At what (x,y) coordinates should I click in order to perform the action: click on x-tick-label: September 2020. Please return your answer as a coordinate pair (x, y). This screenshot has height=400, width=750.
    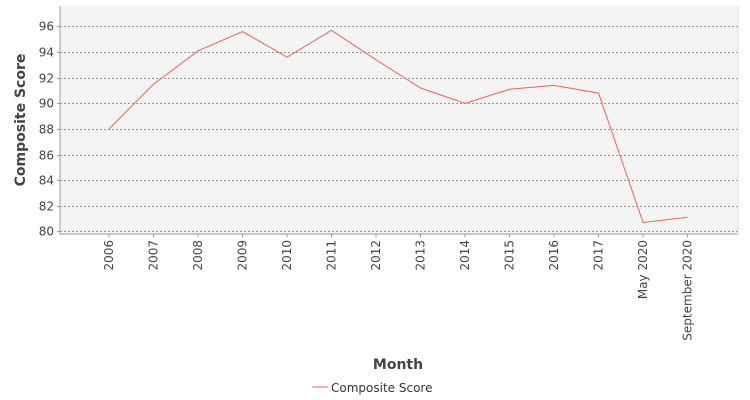
    Looking at the image, I should click on (688, 290).